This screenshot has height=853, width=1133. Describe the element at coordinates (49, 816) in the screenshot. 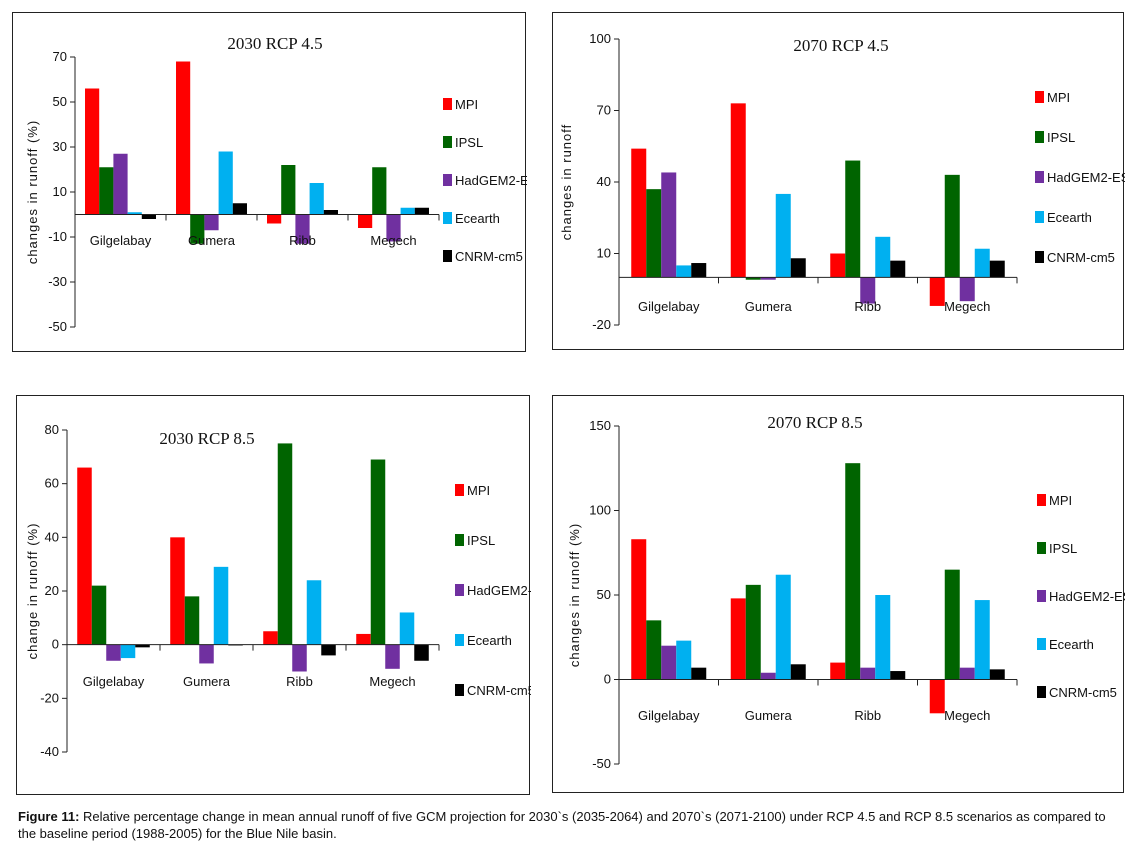

I see `caption-label: Figure 11:` at that location.